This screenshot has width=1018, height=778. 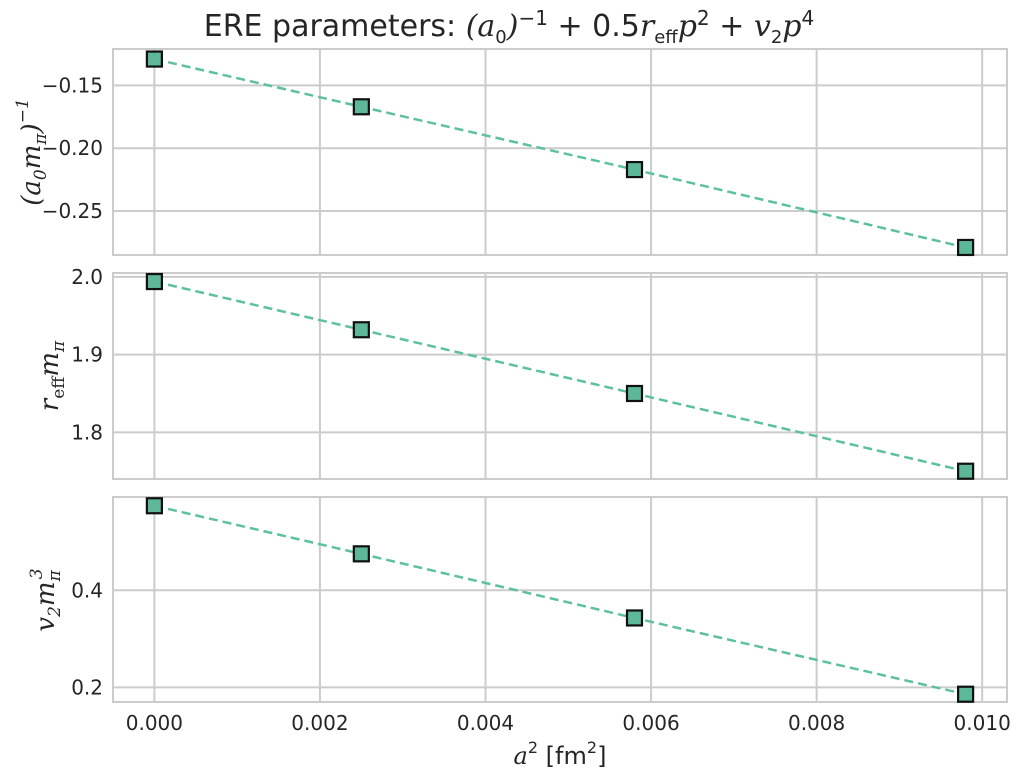 What do you see at coordinates (87, 277) in the screenshot?
I see `y-tick-label: 2.0` at bounding box center [87, 277].